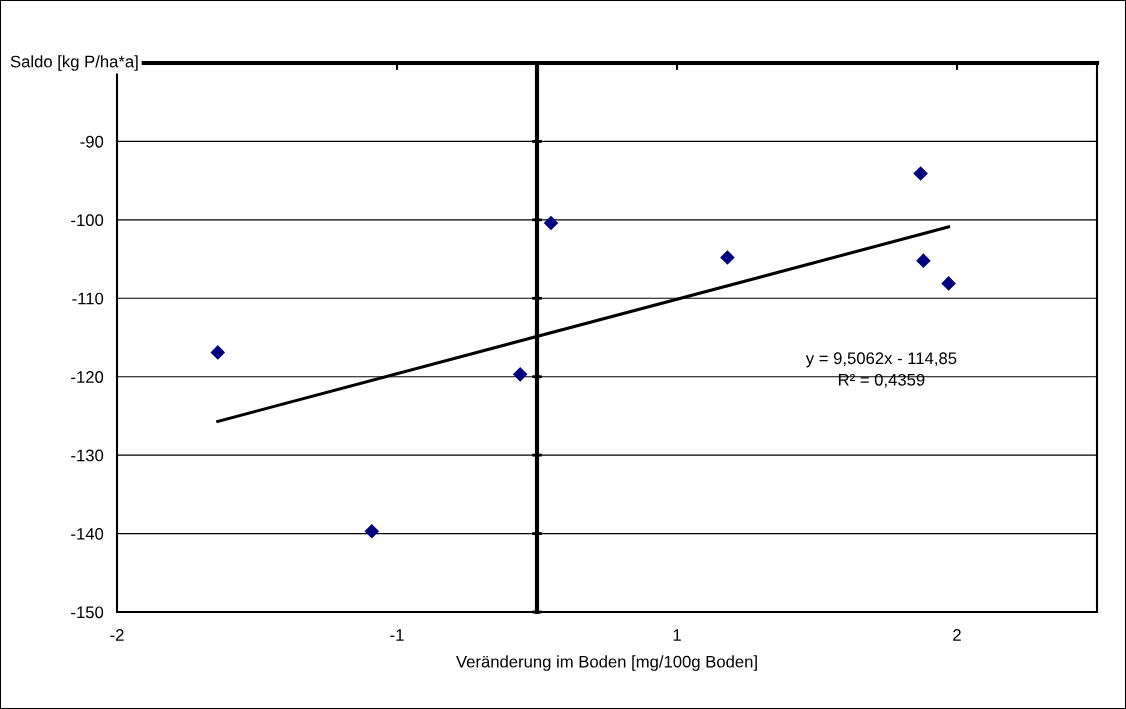  I want to click on y-axis-title: Saldo [kg P/ha*a], so click(74, 63).